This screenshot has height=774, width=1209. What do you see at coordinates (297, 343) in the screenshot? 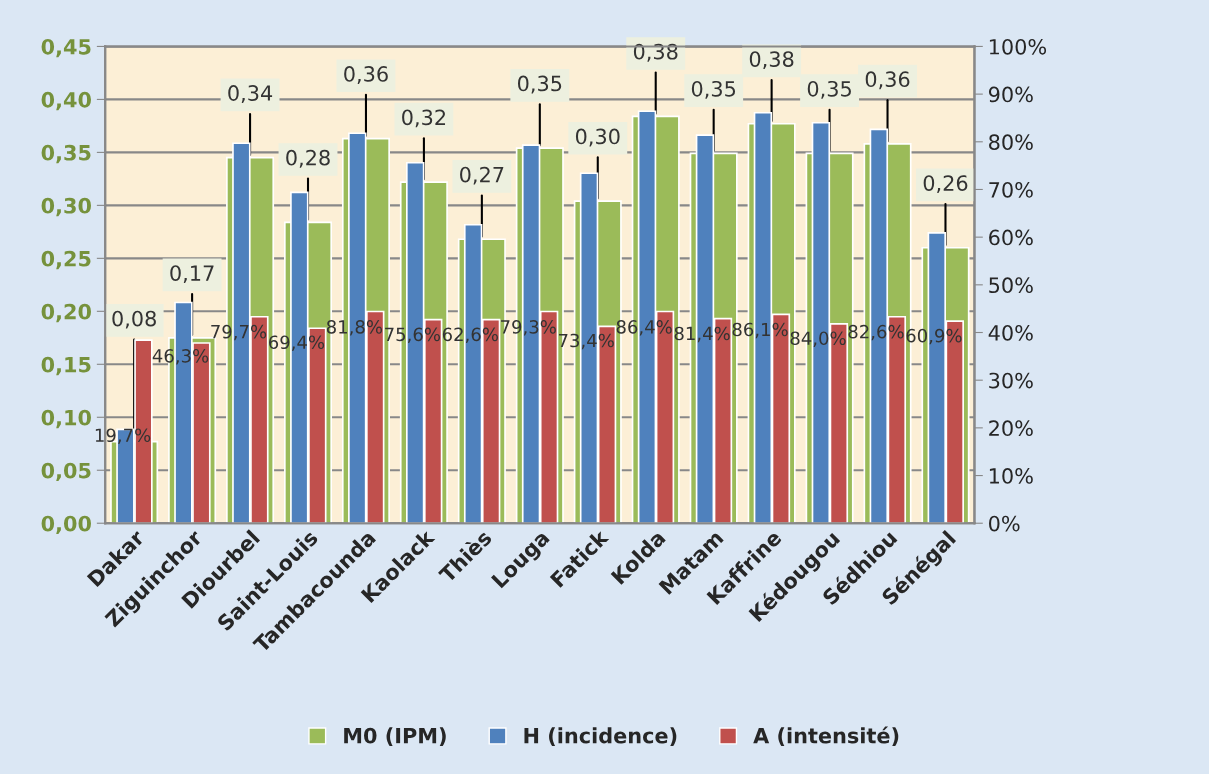
I see `data-label: 69,4%` at bounding box center [297, 343].